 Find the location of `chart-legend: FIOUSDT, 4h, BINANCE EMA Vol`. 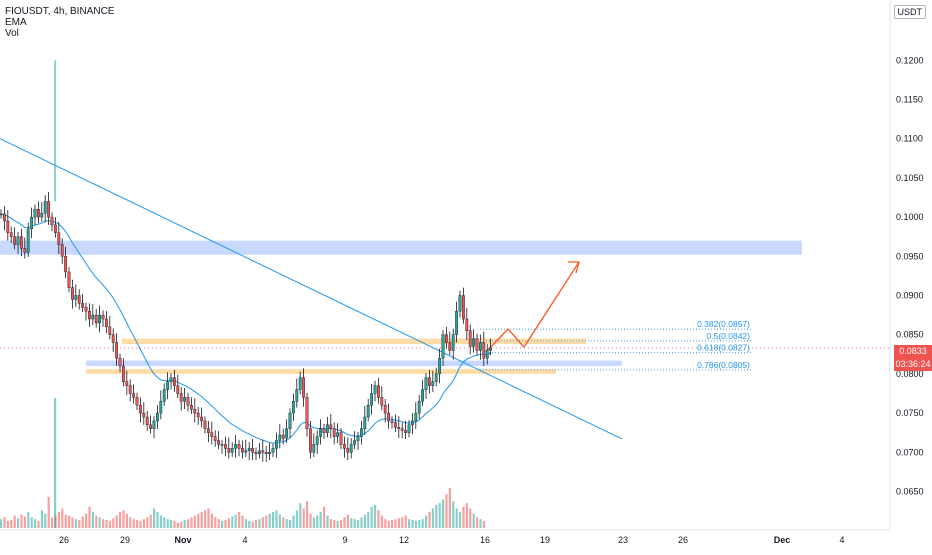

chart-legend: FIOUSDT, 4h, BINANCE EMA Vol is located at coordinates (59, 22).